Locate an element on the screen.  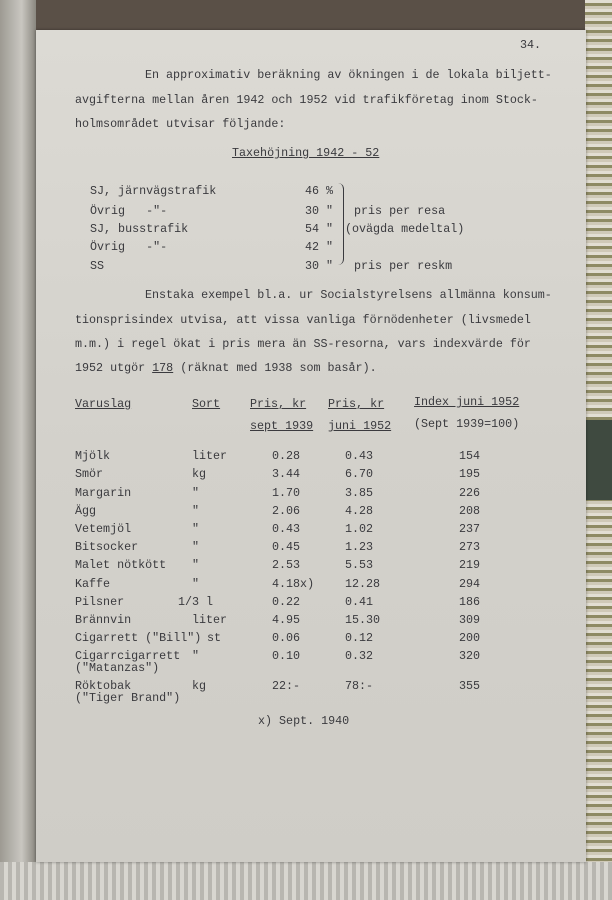
row-item: Pilsner is located at coordinates (100, 602).